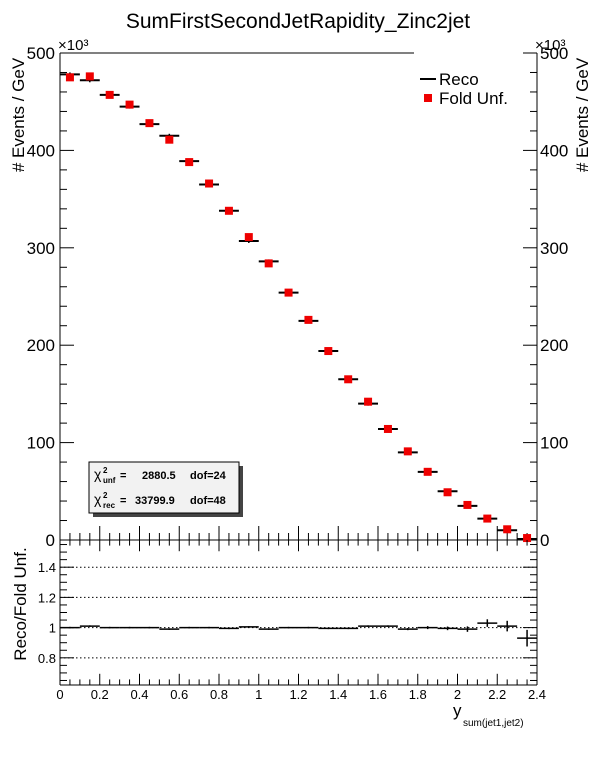 This screenshot has width=596, height=772. I want to click on y-multiplier-right: ×10³, so click(550, 45).